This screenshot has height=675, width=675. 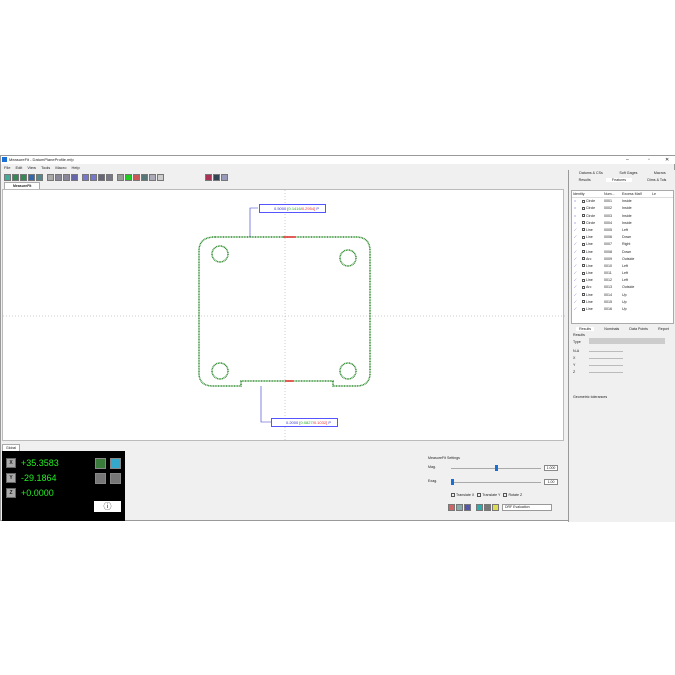 What do you see at coordinates (115, 478) in the screenshot?
I see `skew-alt-icon` at bounding box center [115, 478].